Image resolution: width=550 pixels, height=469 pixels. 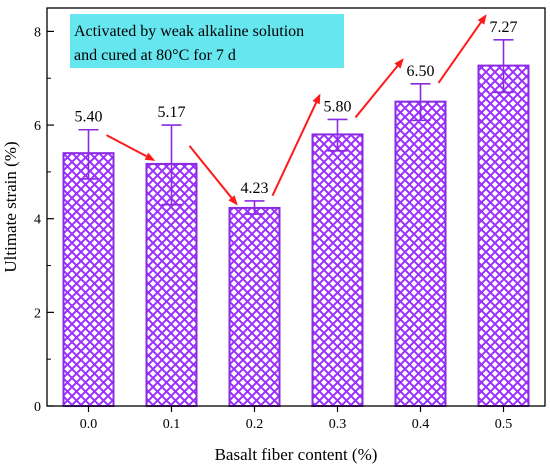 I want to click on bar-0.0, so click(x=88, y=279).